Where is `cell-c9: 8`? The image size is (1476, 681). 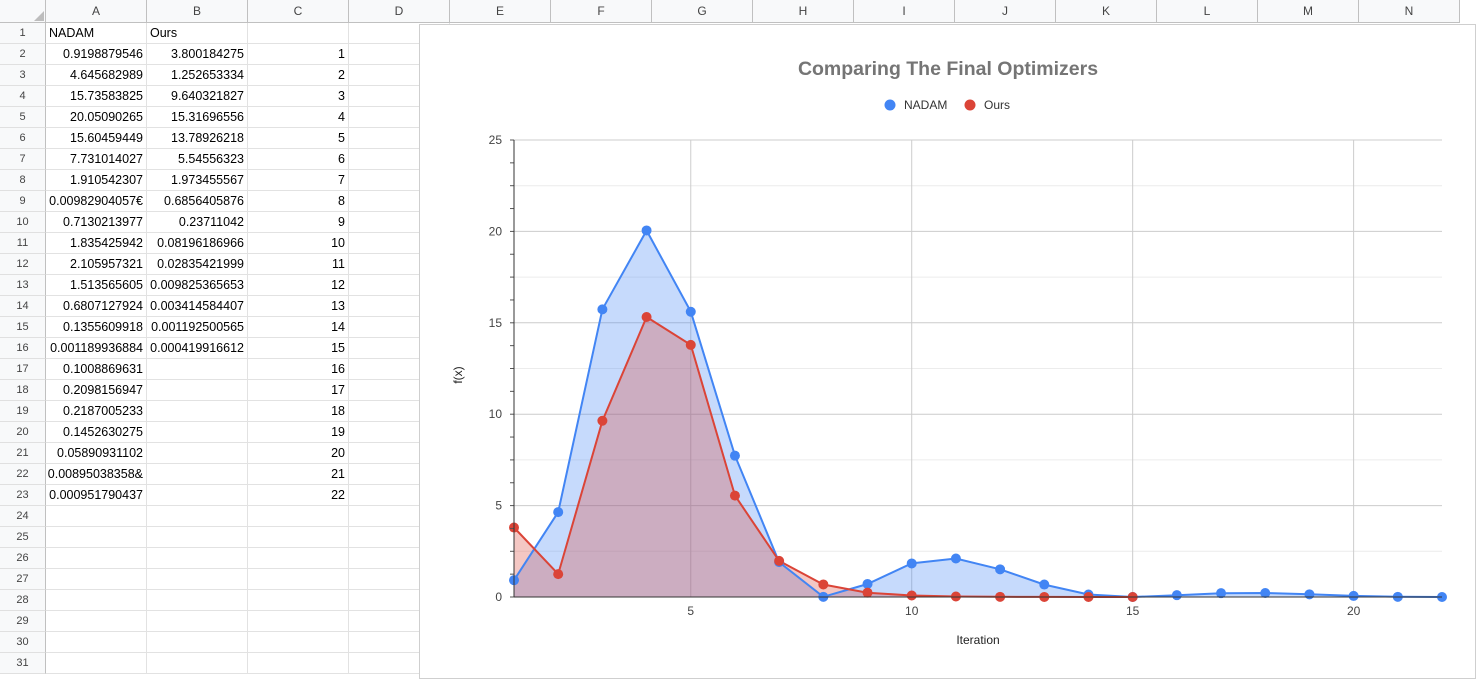
cell-c9: 8 is located at coordinates (298, 201).